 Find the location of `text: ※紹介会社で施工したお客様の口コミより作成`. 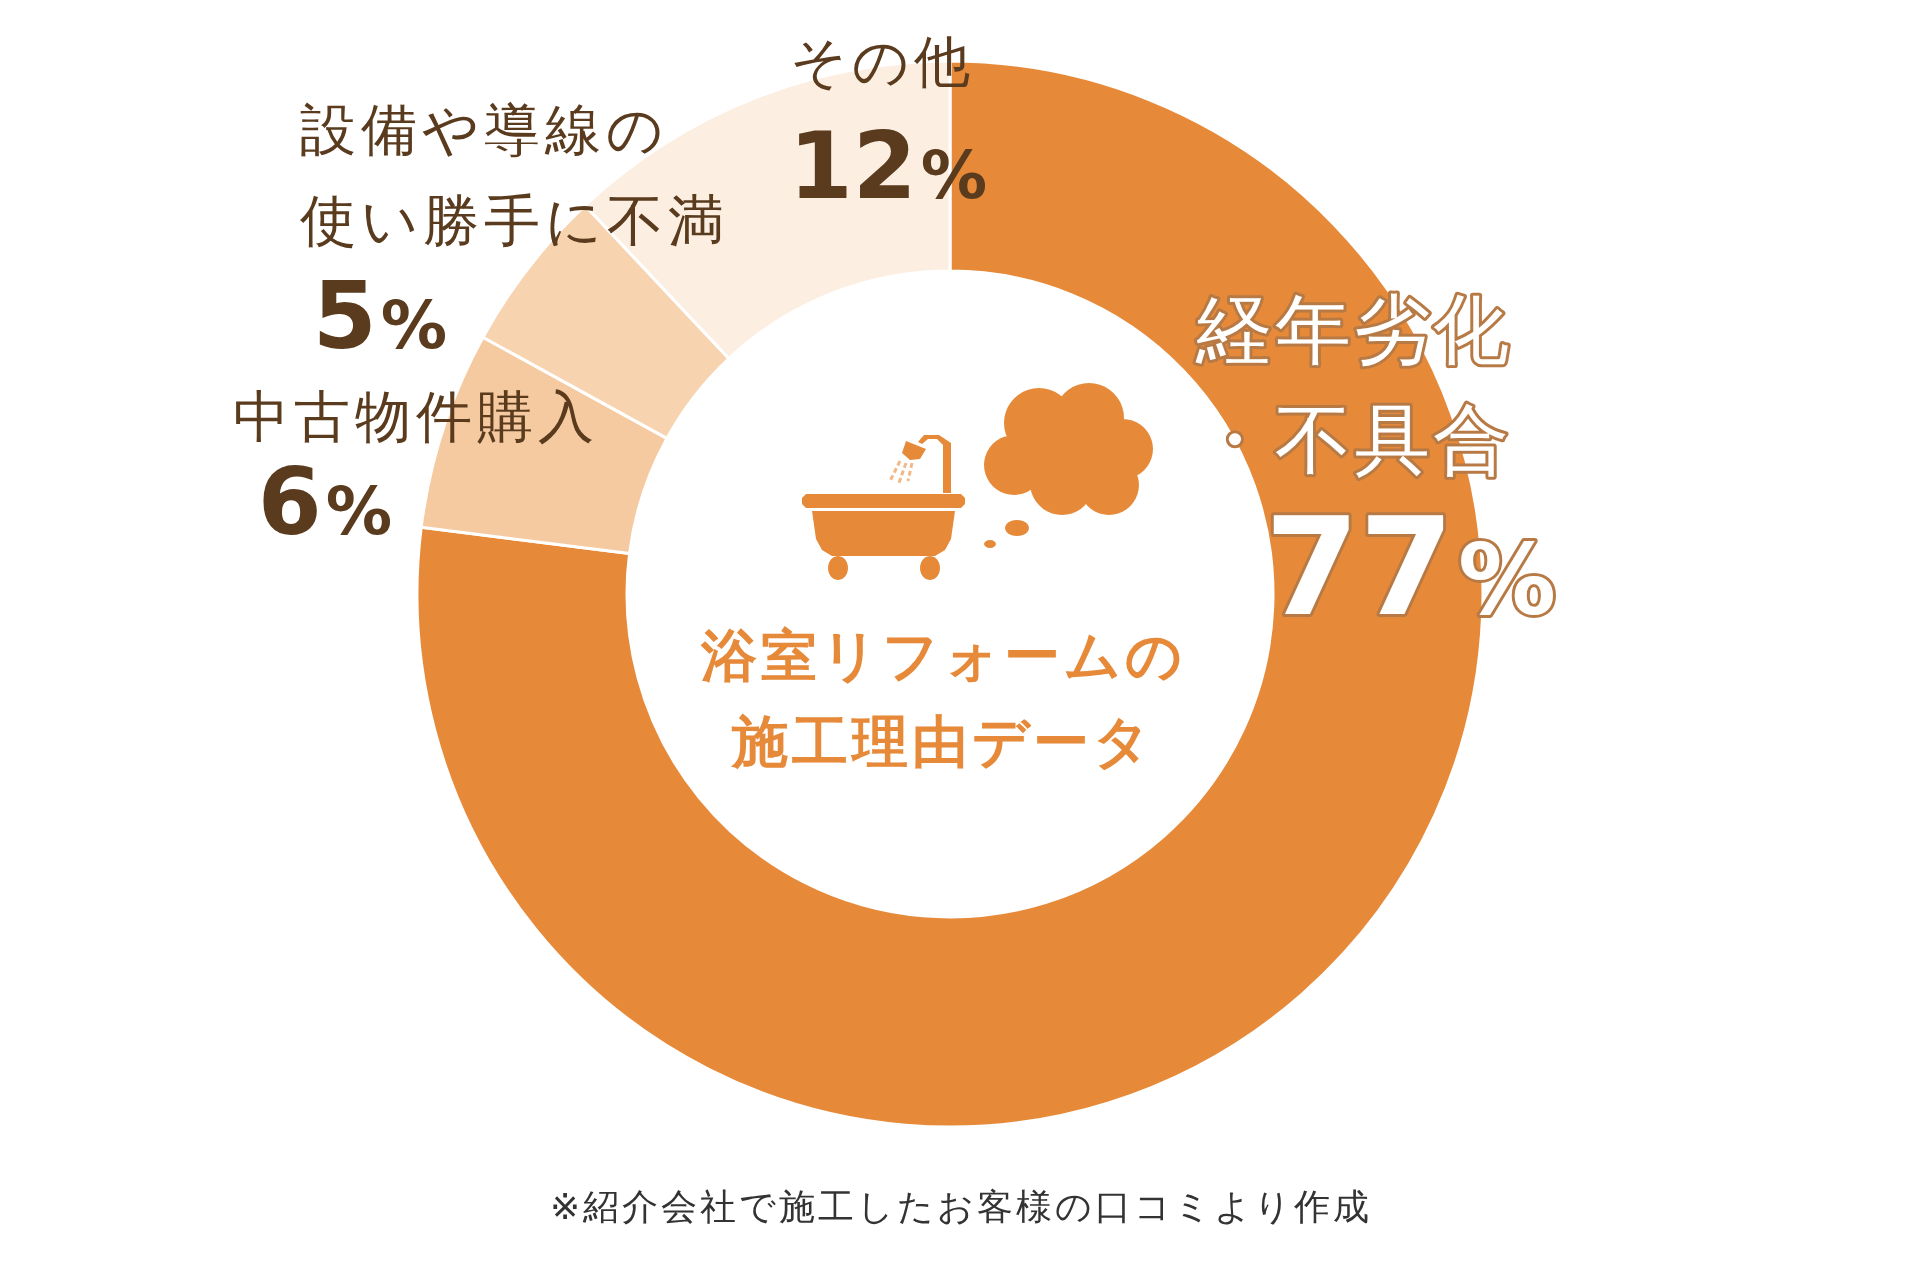

text: ※紹介会社で施工したお客様の口コミより作成 is located at coordinates (961, 1206).